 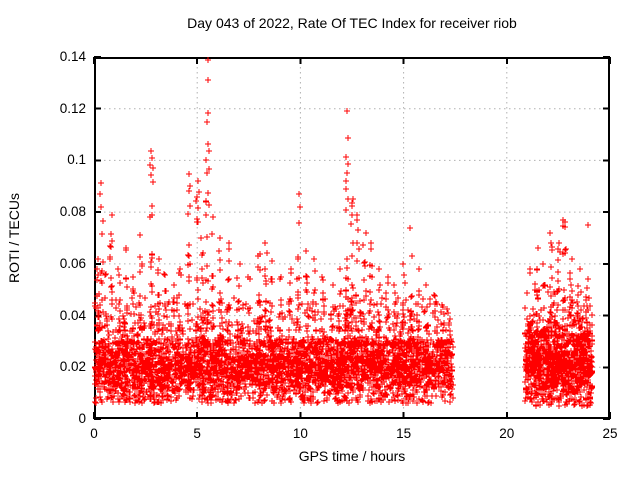 I want to click on y-tick-label: 0, so click(x=82, y=418).